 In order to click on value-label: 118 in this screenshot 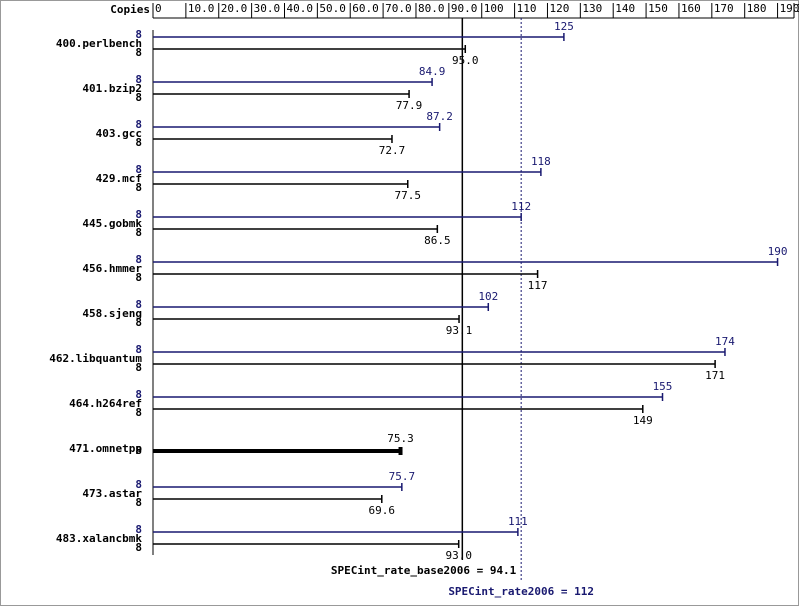, I will do `click(541, 161)`.